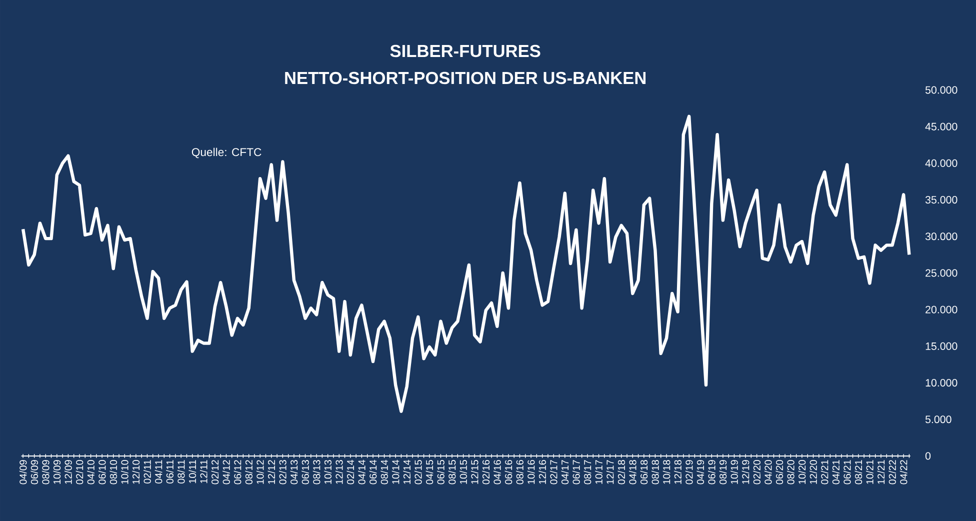  I want to click on x-tick-label: 06/17, so click(576, 472).